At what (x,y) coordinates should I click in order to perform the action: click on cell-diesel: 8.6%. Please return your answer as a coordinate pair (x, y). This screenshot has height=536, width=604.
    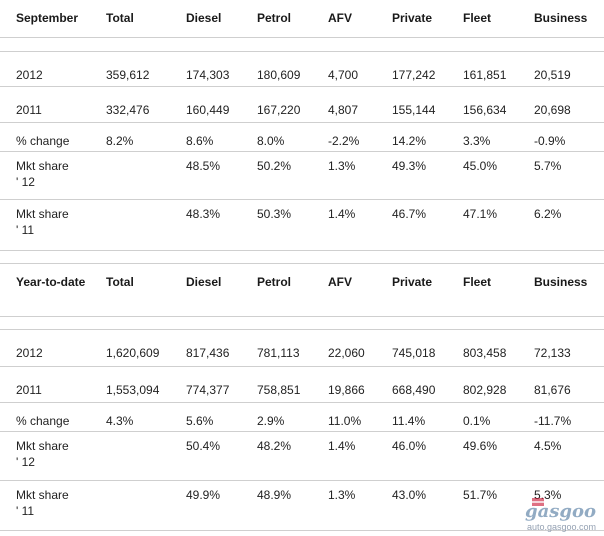
    Looking at the image, I should click on (200, 140).